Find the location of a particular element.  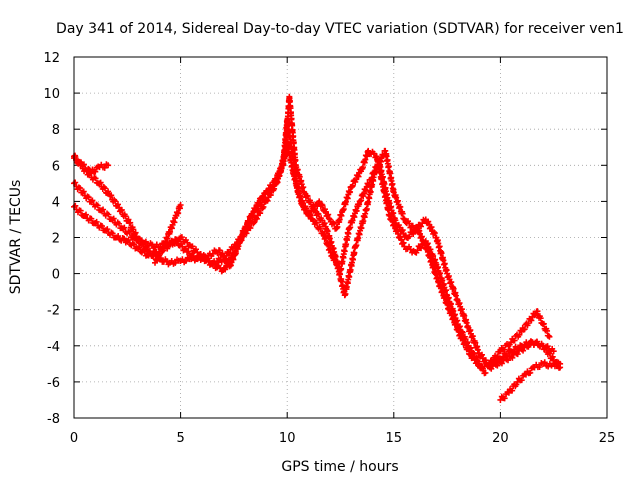

x-axis-label: GPS time / hours is located at coordinates (339, 467).